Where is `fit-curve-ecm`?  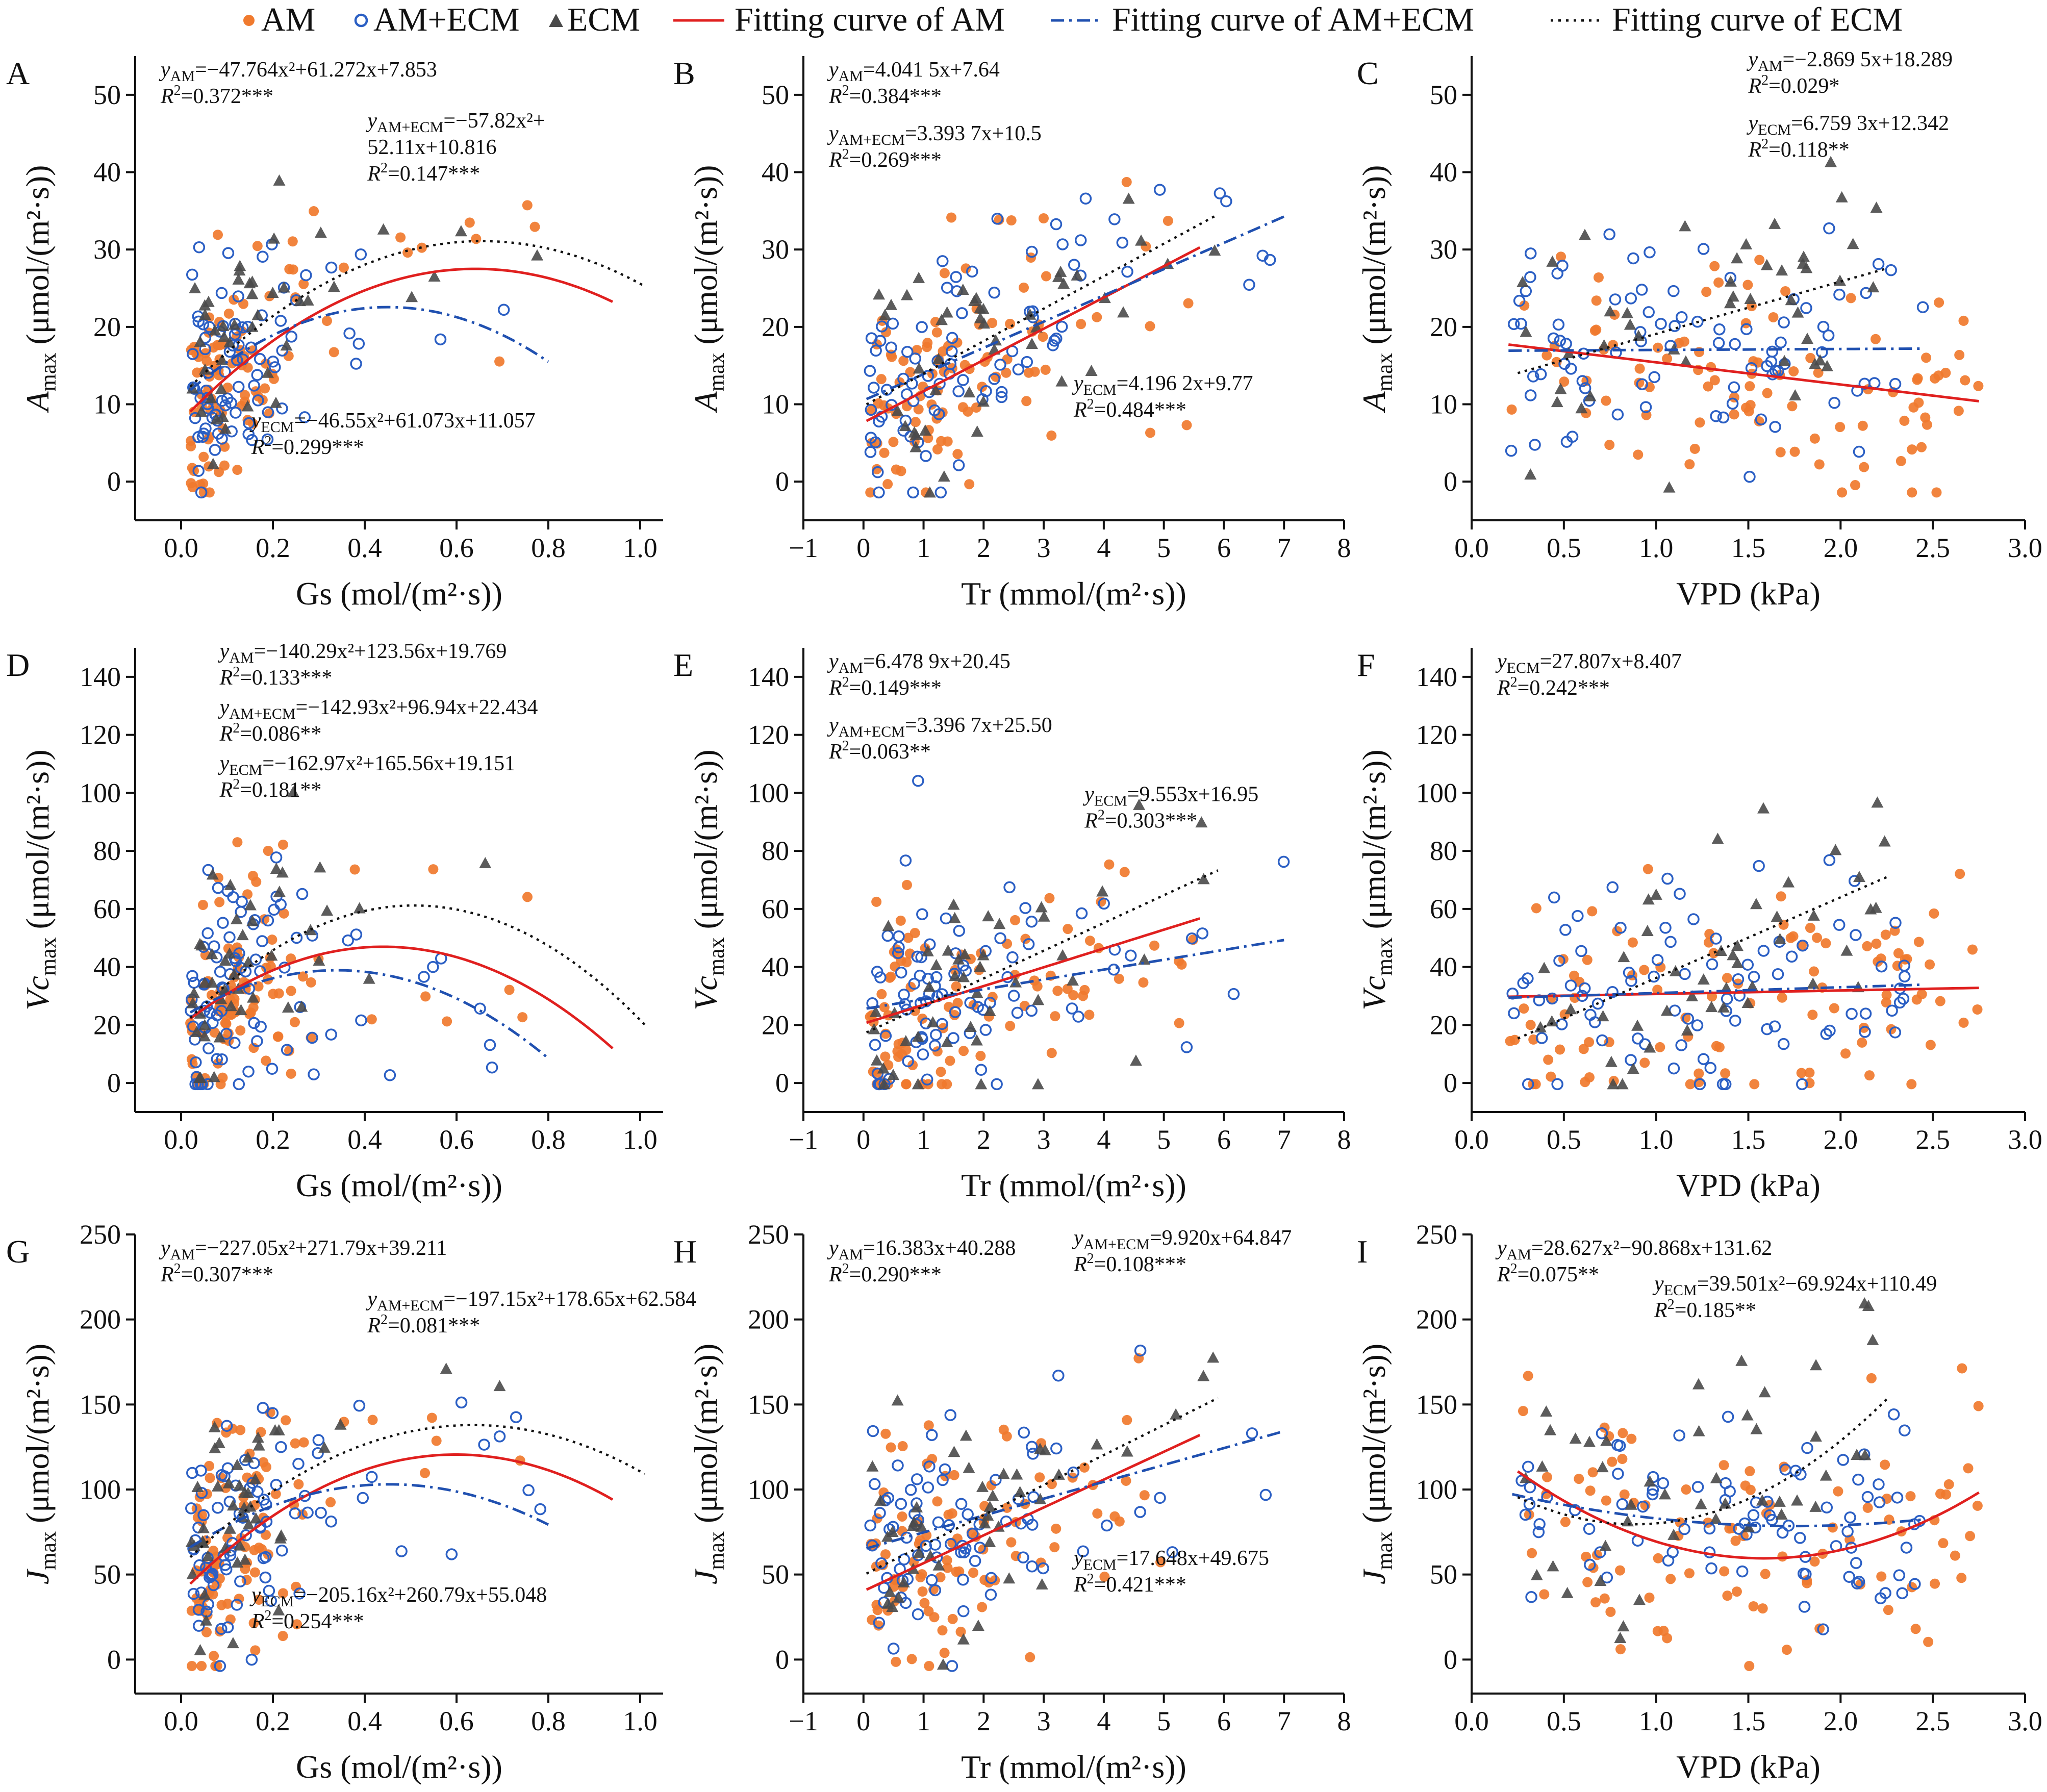
fit-curve-ecm is located at coordinates (1042, 1486).